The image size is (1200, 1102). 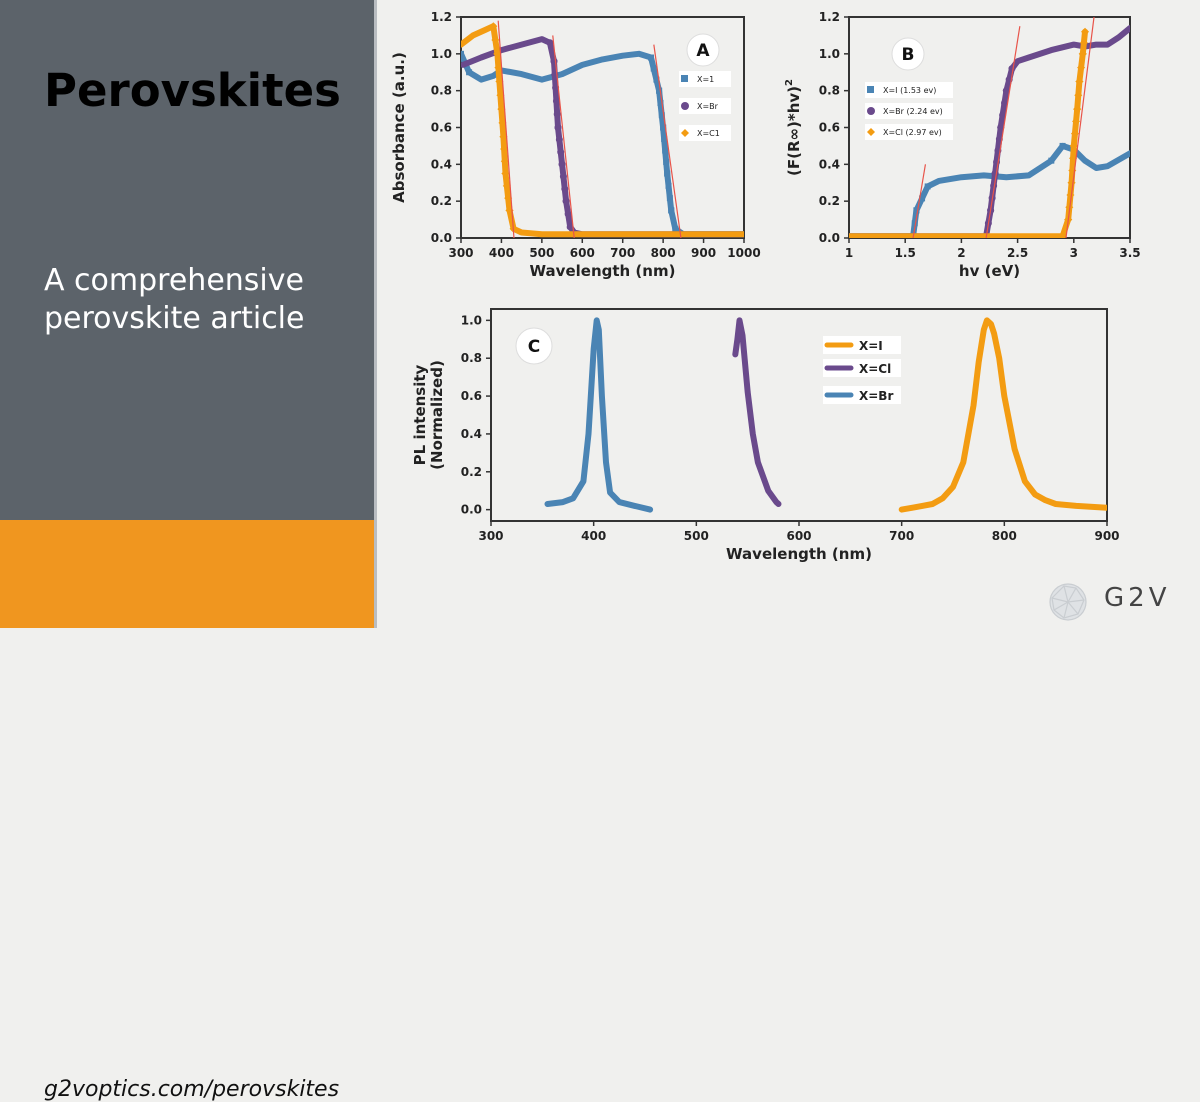 I want to click on legend-label: X=Br (2.24 ev), so click(x=913, y=111).